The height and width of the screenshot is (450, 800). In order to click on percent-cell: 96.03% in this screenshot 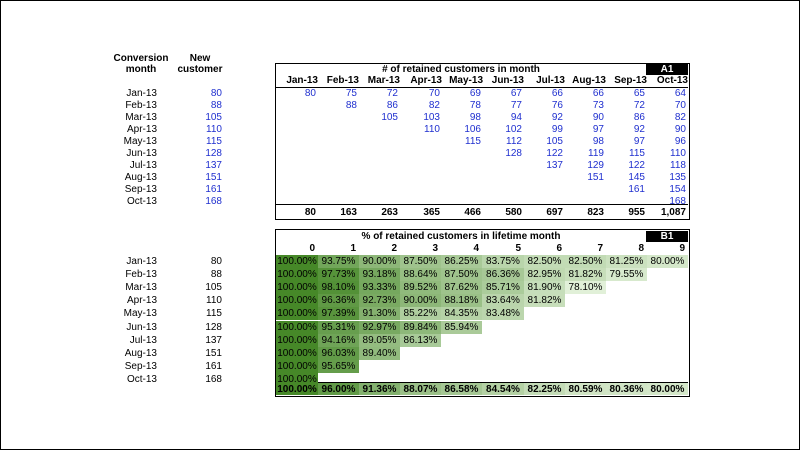, I will do `click(338, 353)`.